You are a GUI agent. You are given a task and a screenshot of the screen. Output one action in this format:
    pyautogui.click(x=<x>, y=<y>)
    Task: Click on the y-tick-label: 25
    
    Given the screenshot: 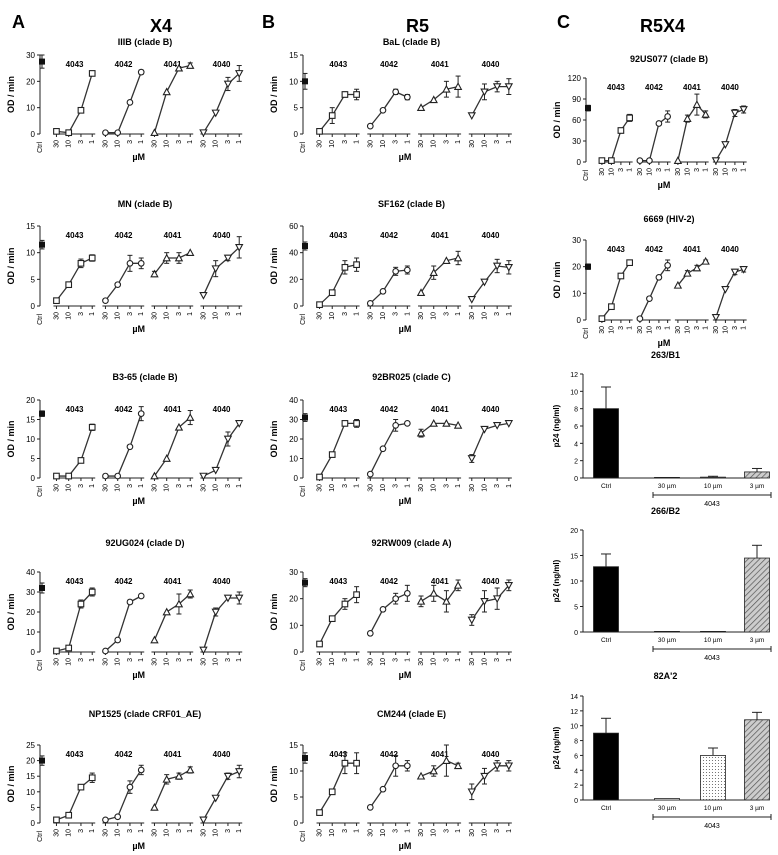 What is the action you would take?
    pyautogui.click(x=30, y=745)
    